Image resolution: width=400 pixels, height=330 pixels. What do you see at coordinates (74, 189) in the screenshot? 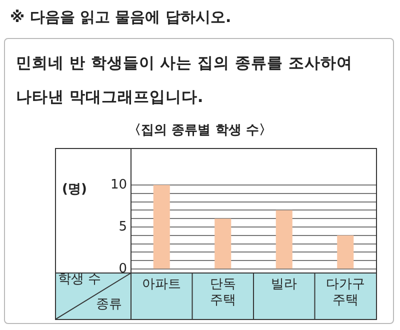
I see `text: (명)` at bounding box center [74, 189].